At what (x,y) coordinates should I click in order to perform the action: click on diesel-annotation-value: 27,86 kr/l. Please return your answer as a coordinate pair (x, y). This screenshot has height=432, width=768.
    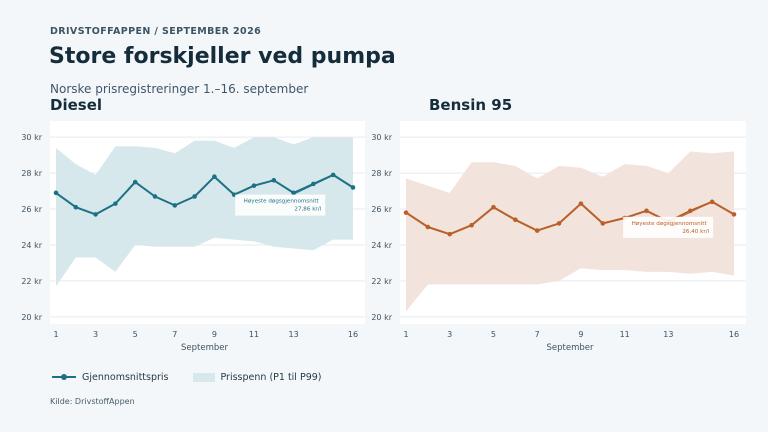
    Looking at the image, I should click on (307, 210).